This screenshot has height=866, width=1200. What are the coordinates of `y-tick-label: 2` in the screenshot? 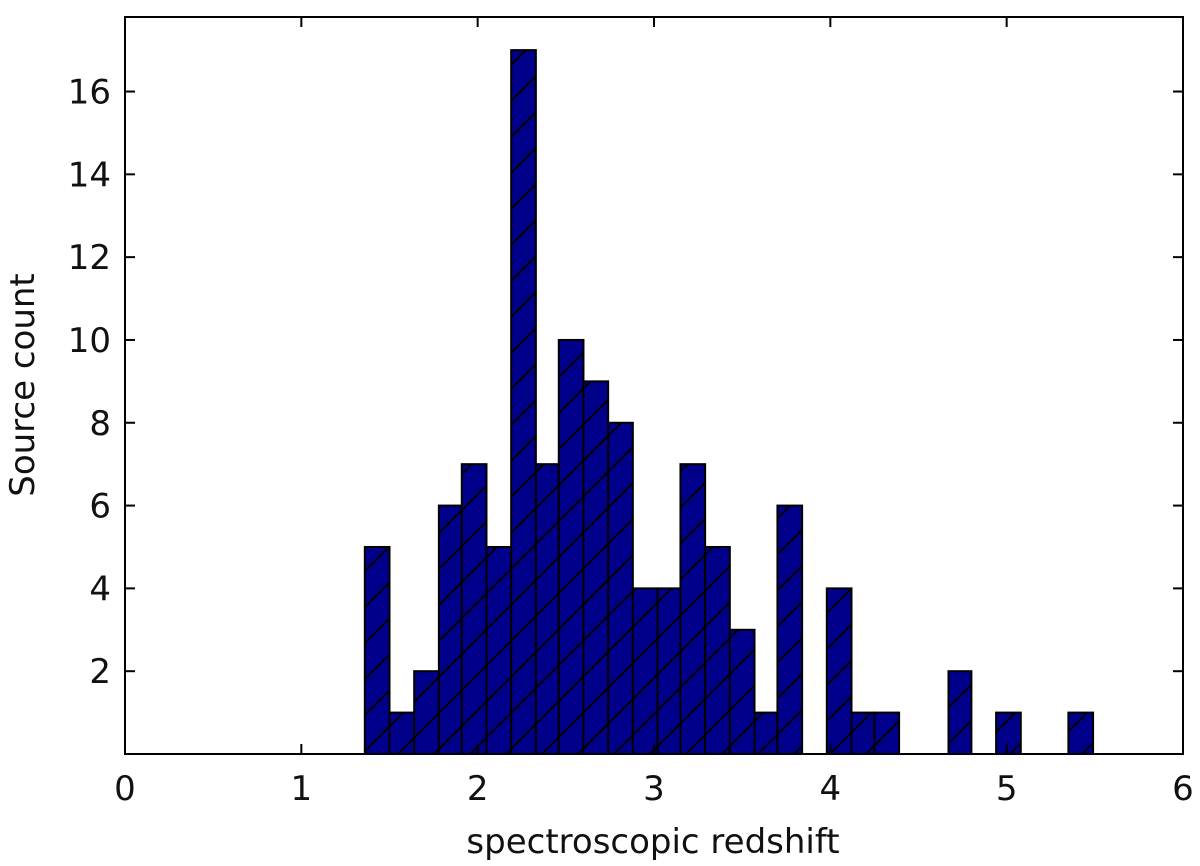 It's located at (100, 672).